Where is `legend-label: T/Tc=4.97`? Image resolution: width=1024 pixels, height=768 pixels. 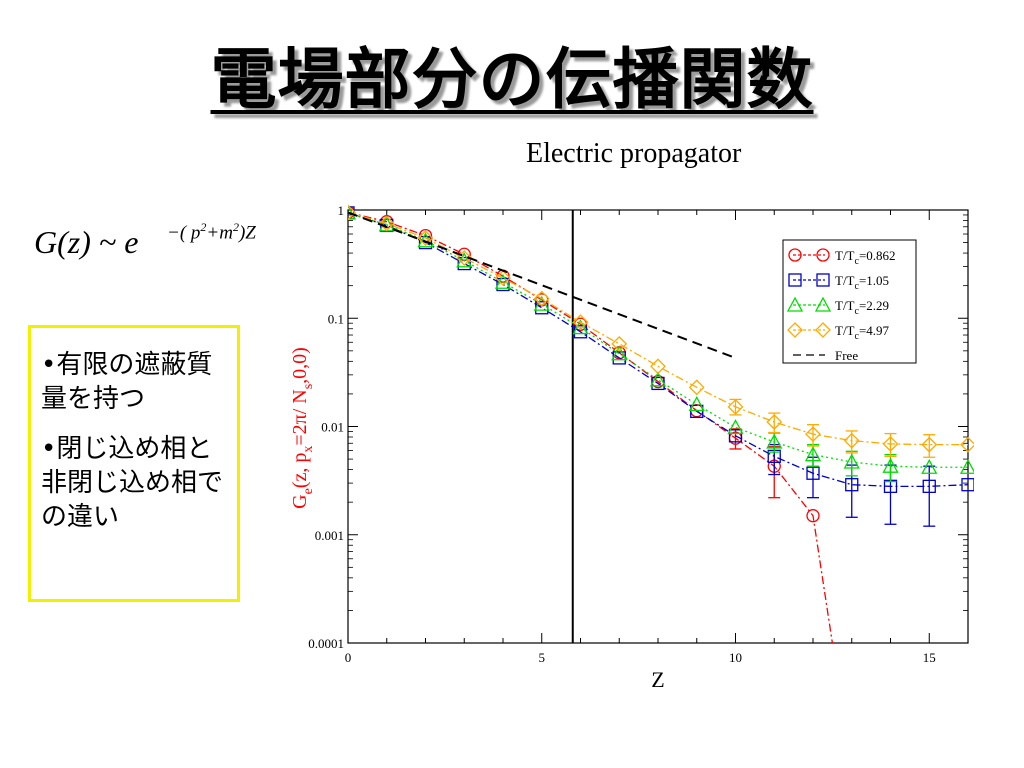
legend-label: T/Tc=4.97 is located at coordinates (862, 332).